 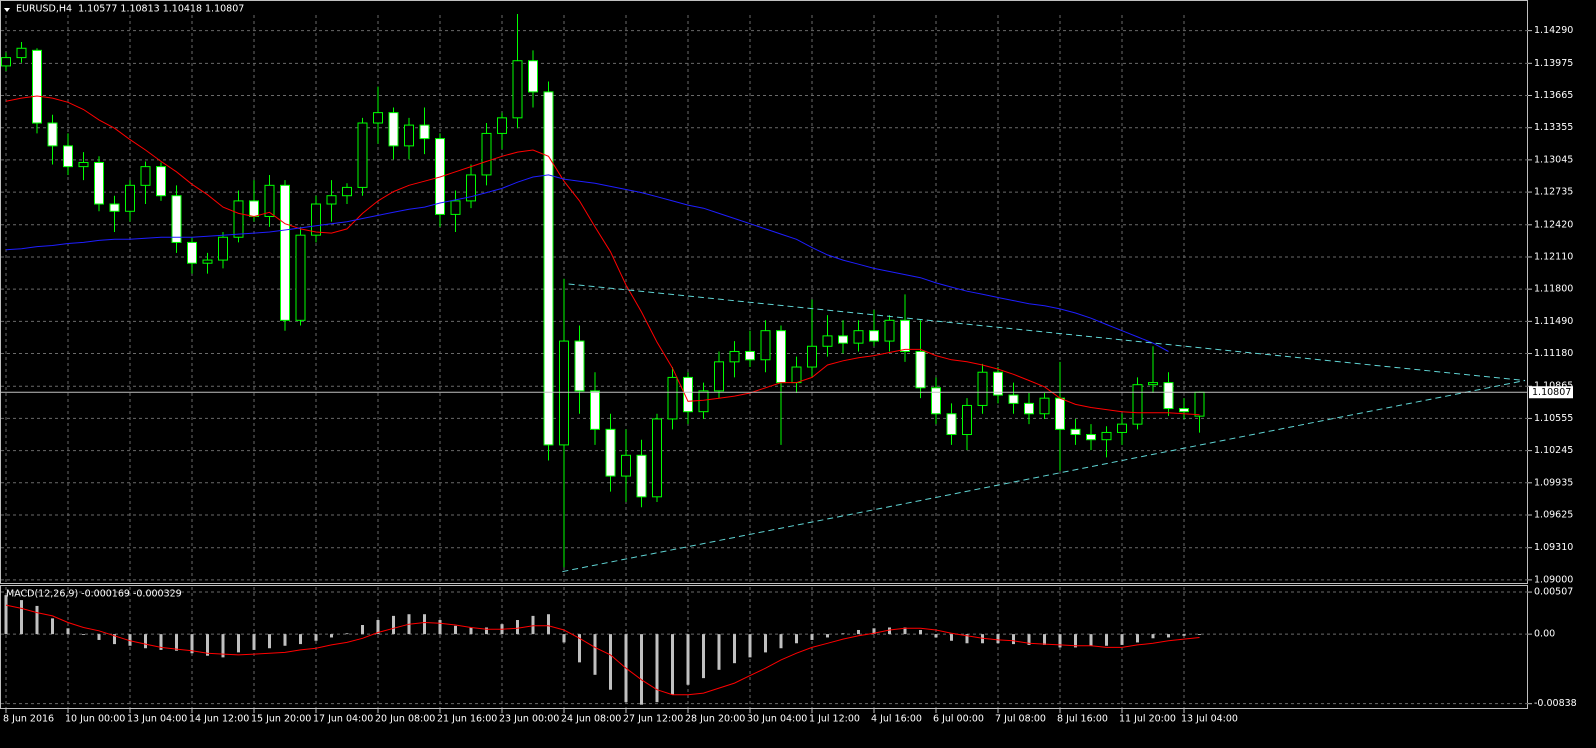 I want to click on pane-menu-icon, so click(x=7, y=10).